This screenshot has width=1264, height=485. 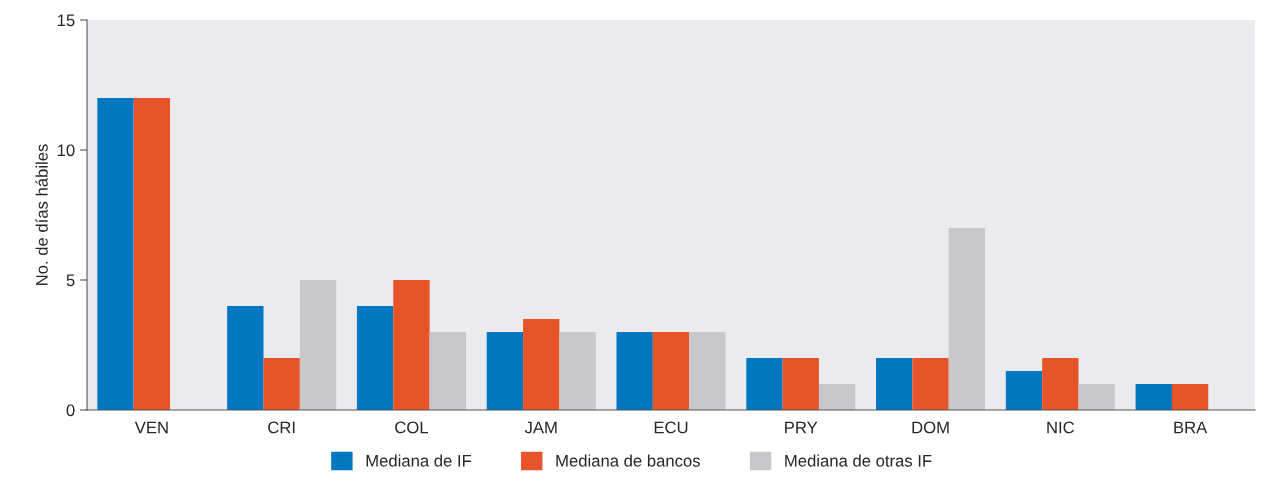 What do you see at coordinates (66, 150) in the screenshot?
I see `y-tick-label: 10` at bounding box center [66, 150].